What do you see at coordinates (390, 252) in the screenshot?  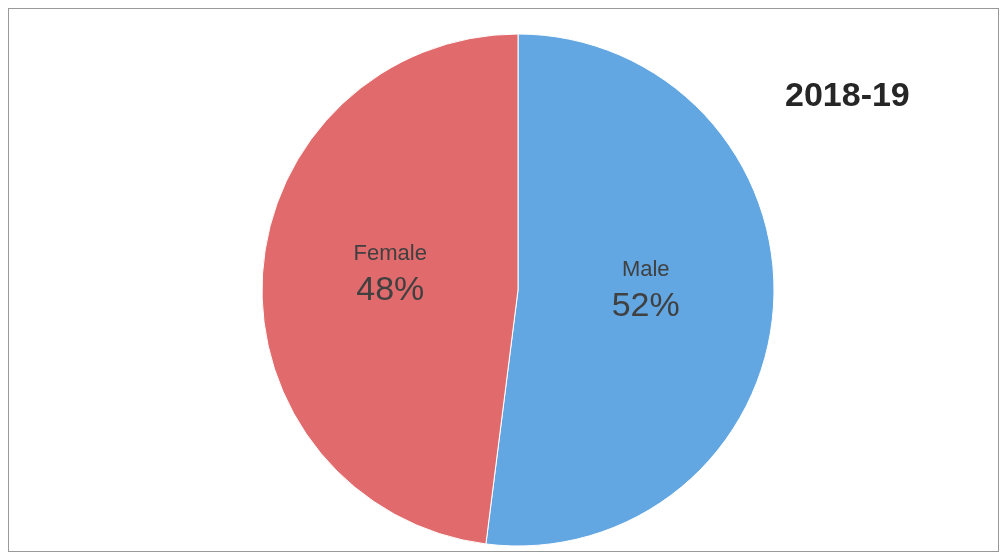 I see `slice-label: Female` at bounding box center [390, 252].